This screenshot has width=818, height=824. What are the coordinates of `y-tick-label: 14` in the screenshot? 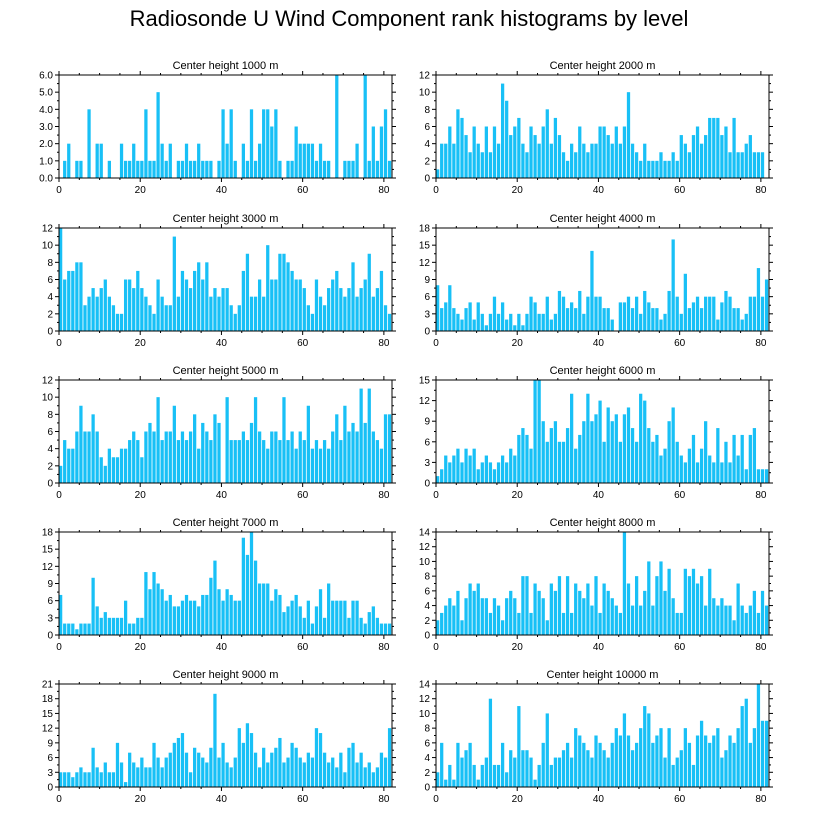 It's located at (425, 685).